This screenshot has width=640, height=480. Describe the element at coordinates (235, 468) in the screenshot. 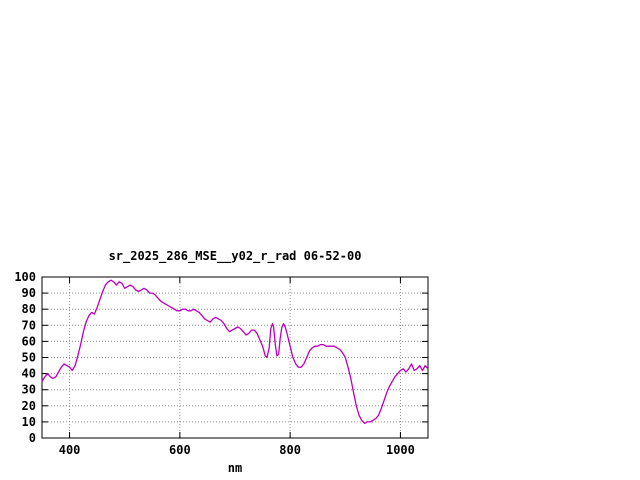

I see `x-axis-label: nm` at that location.